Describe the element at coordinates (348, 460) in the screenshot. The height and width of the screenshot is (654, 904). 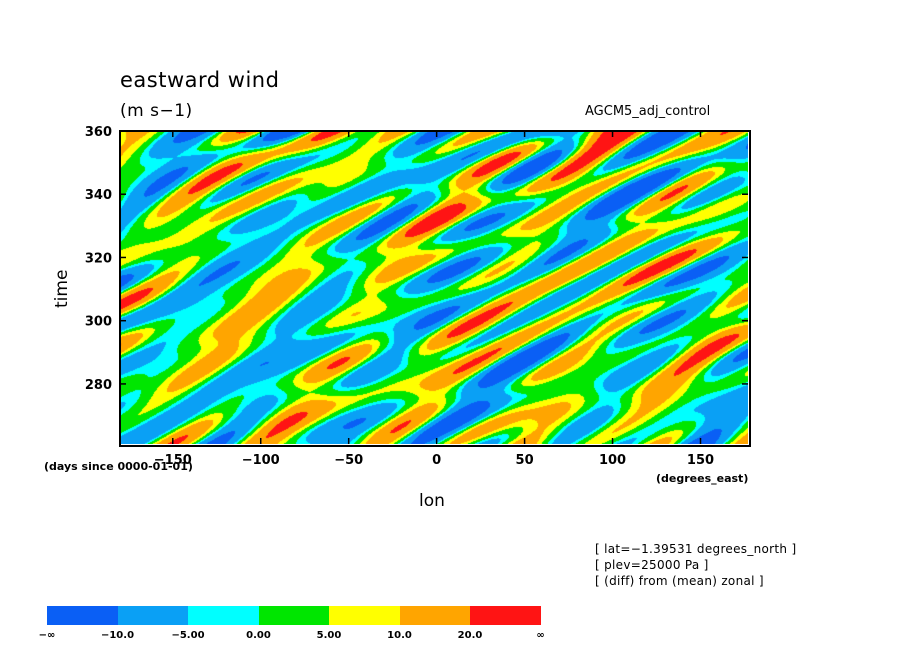
I see `x-tick-label: −50` at that location.